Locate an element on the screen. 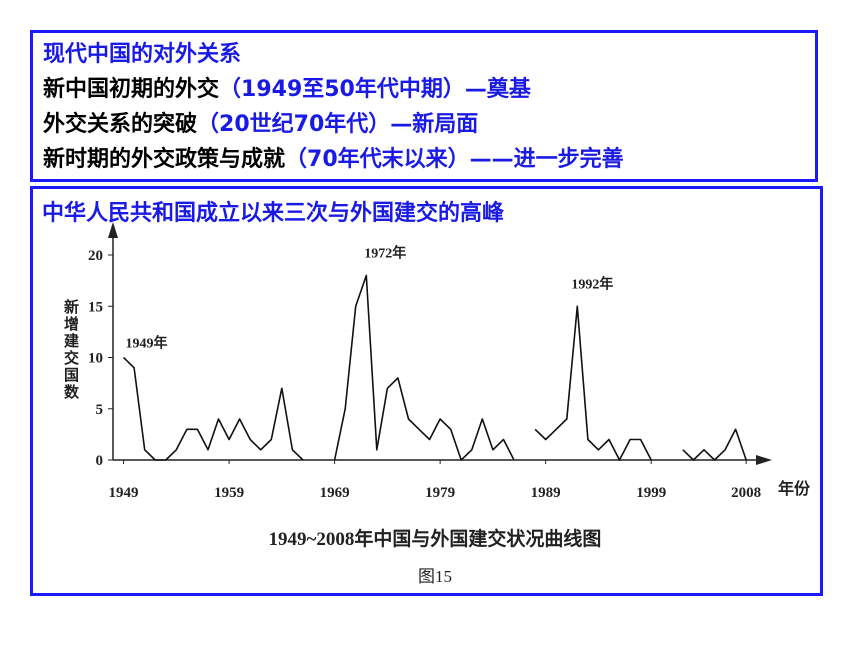 The image size is (860, 645). y-tick-label: 10 is located at coordinates (95, 359).